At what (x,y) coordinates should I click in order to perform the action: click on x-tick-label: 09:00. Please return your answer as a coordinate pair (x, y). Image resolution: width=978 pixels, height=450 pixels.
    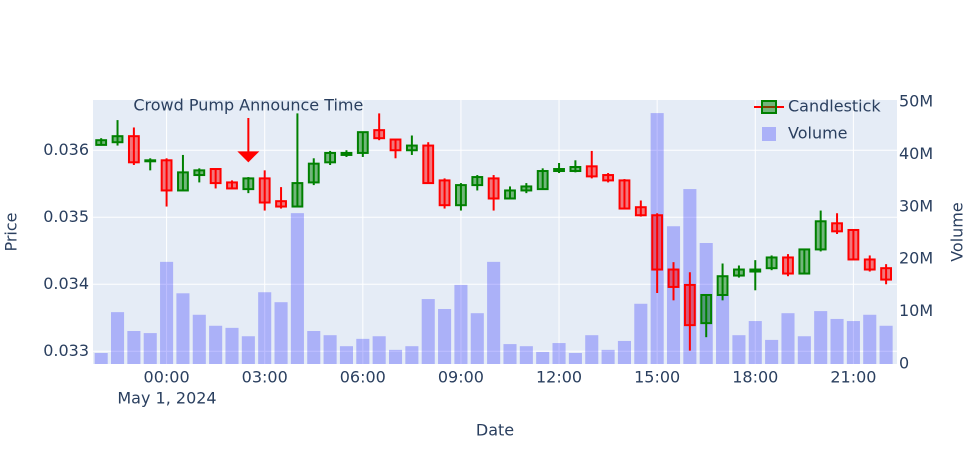
    Looking at the image, I should click on (461, 377).